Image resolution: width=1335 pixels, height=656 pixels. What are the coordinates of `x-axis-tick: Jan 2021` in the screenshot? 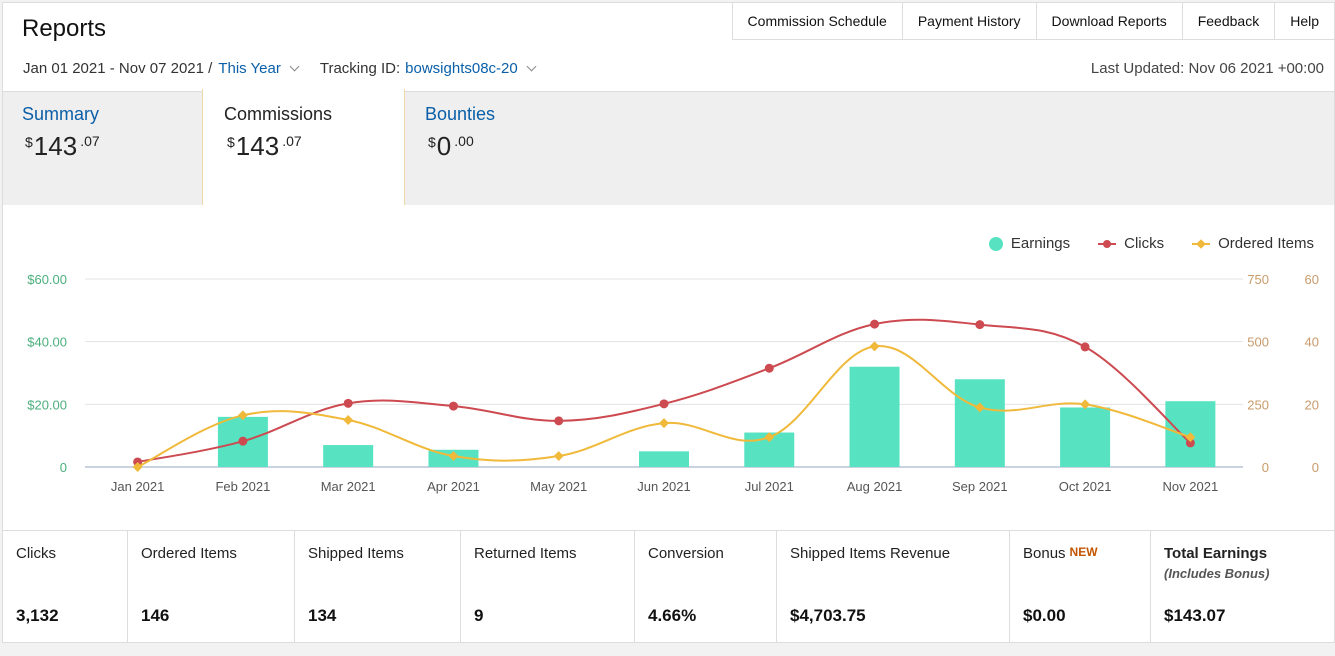 It's located at (138, 486).